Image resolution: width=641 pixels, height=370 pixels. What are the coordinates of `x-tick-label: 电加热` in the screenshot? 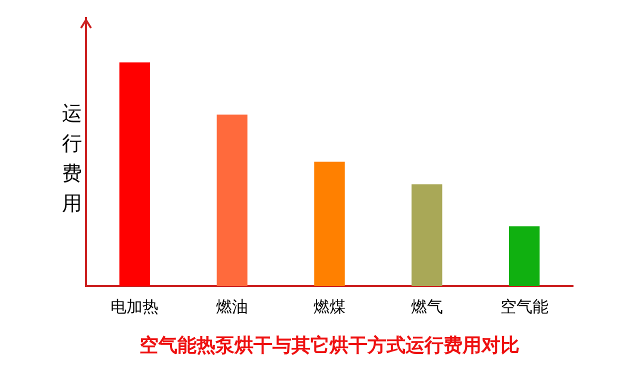 It's located at (134, 306).